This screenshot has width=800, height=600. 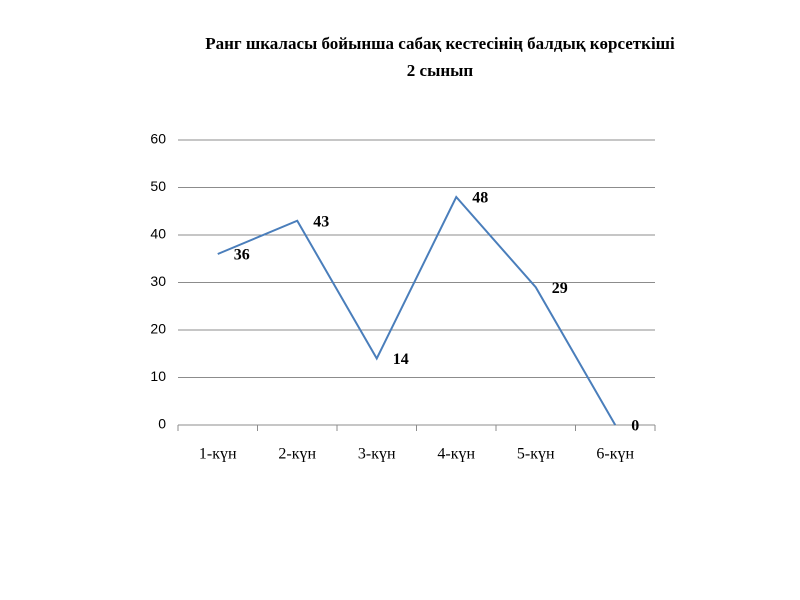 I want to click on x-tick-label: 1-күн, so click(x=218, y=454).